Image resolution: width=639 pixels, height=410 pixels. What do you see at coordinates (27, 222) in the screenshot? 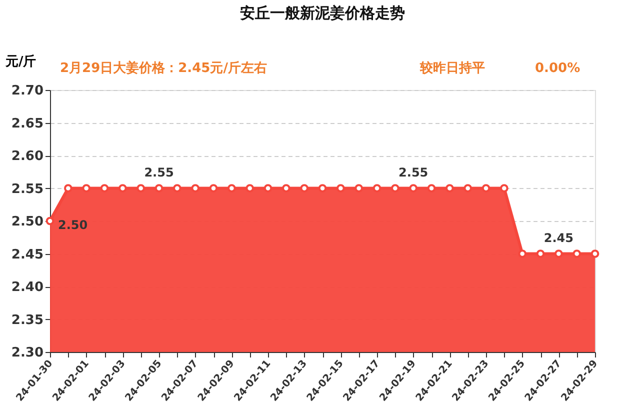
I see `y-tick-label: 2.50` at bounding box center [27, 222].